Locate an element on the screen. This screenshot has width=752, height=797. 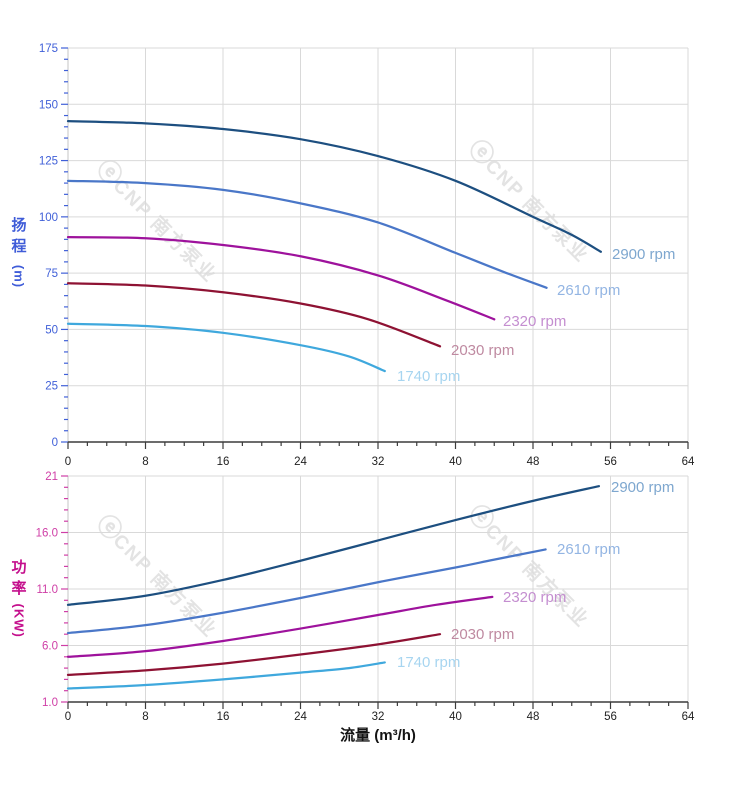
head-axis-title-cn: 扬 程 is located at coordinates (19, 236).